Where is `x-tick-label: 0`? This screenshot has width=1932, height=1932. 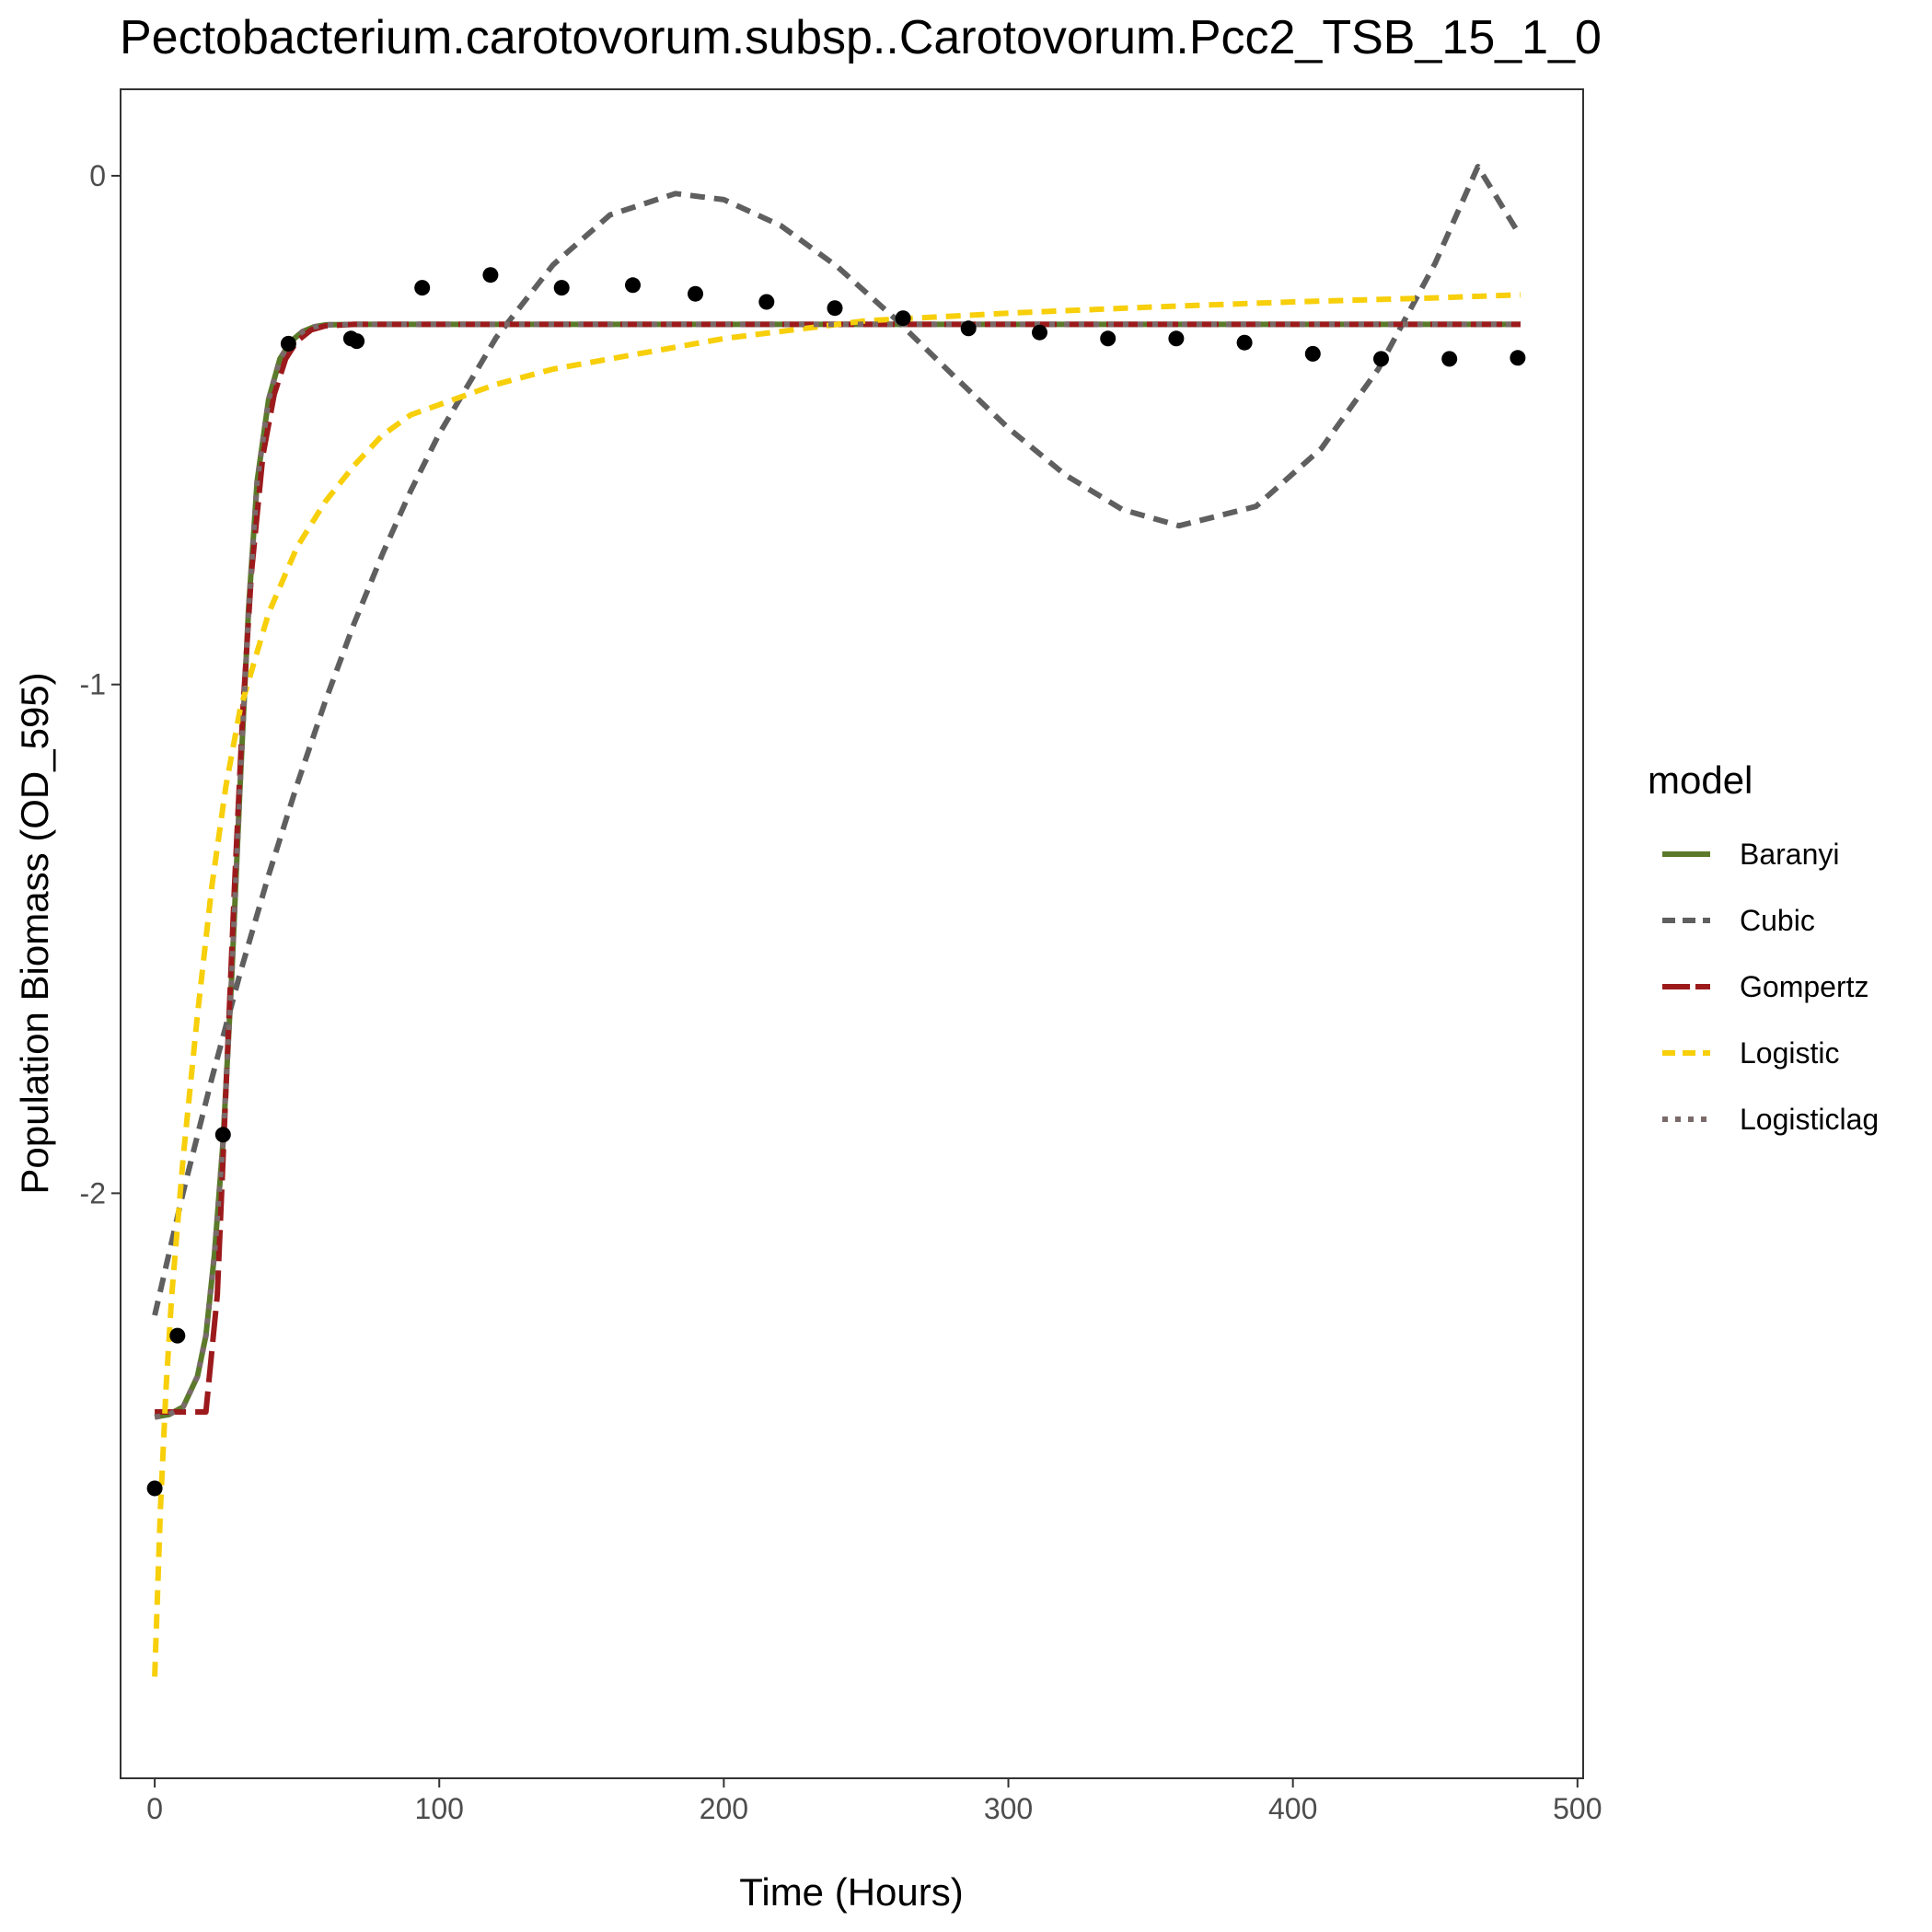 x-tick-label: 0 is located at coordinates (155, 1809).